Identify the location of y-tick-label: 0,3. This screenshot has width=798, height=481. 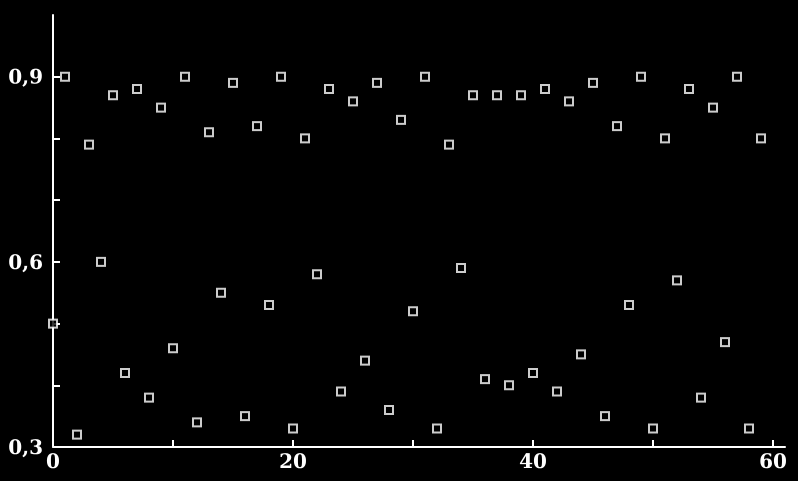
(25, 447).